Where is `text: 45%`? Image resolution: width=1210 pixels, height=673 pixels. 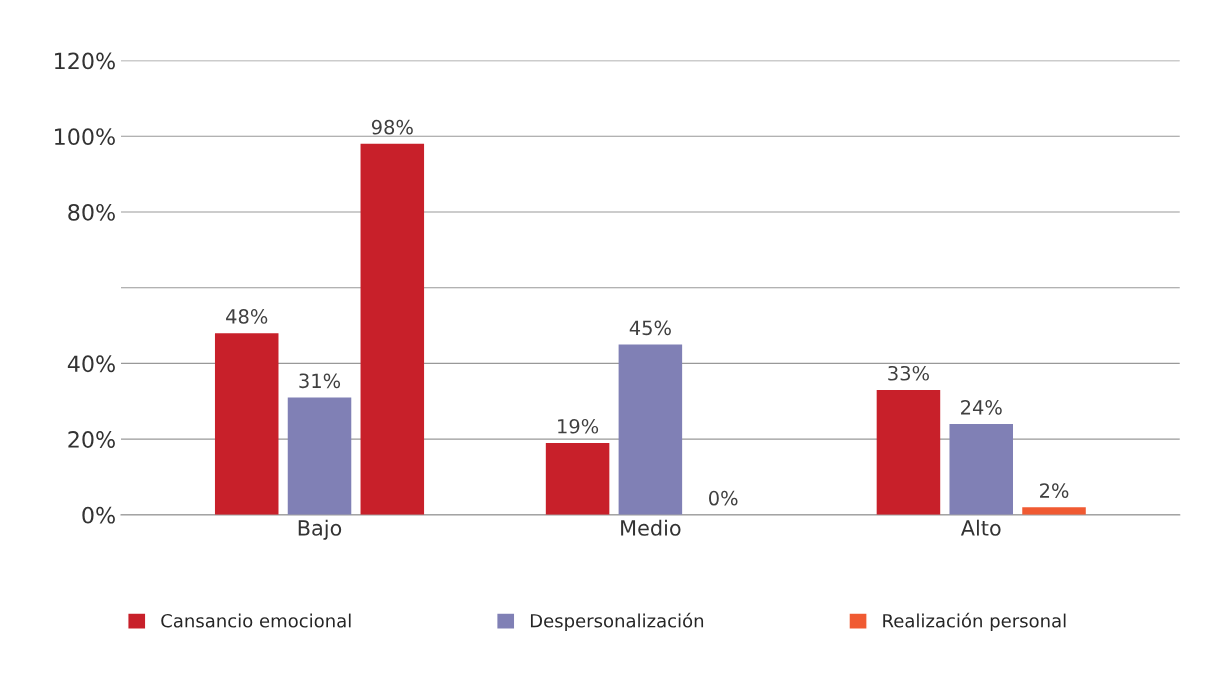
text: 45% is located at coordinates (650, 328).